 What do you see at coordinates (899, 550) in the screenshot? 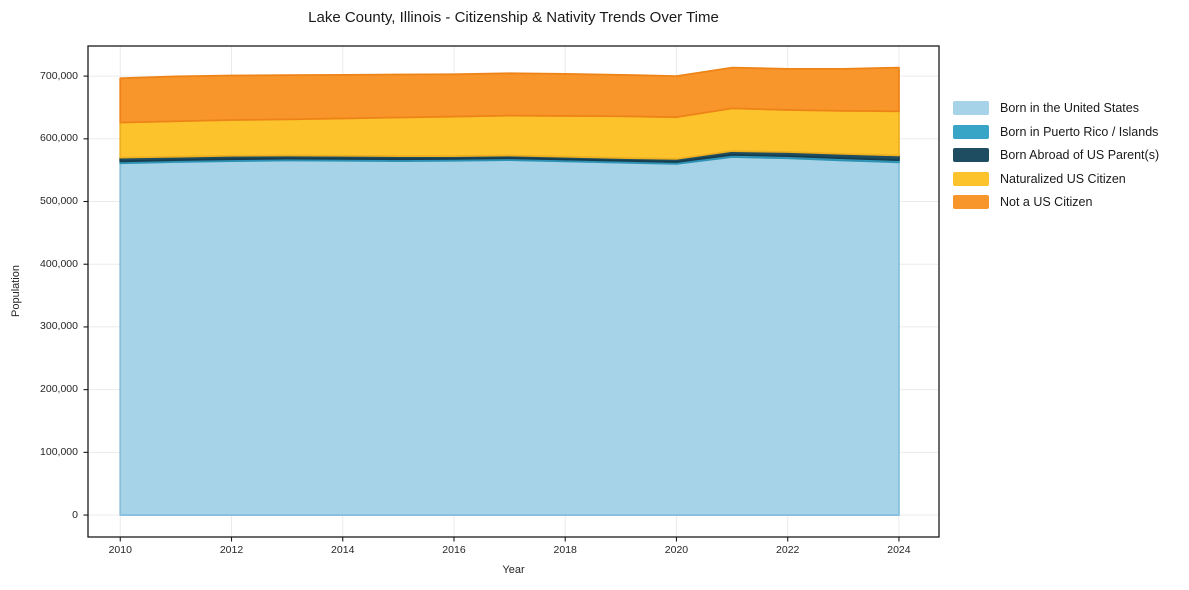
I see `x-tick-label: 2024` at bounding box center [899, 550].